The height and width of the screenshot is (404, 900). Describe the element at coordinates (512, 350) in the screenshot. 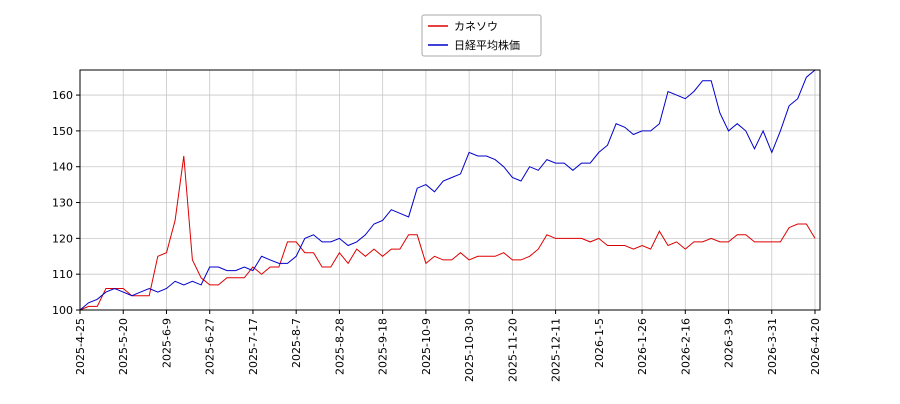

I see `x-tick-label: 2025-11-20` at that location.